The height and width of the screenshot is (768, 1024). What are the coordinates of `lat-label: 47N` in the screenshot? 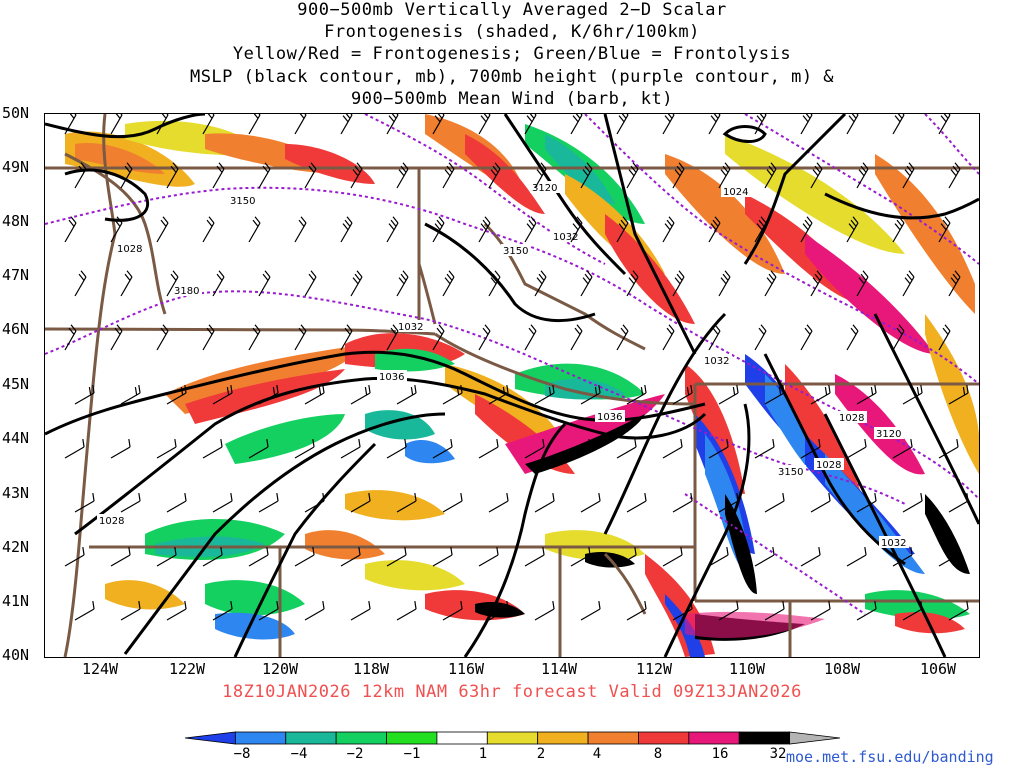 It's located at (16, 275).